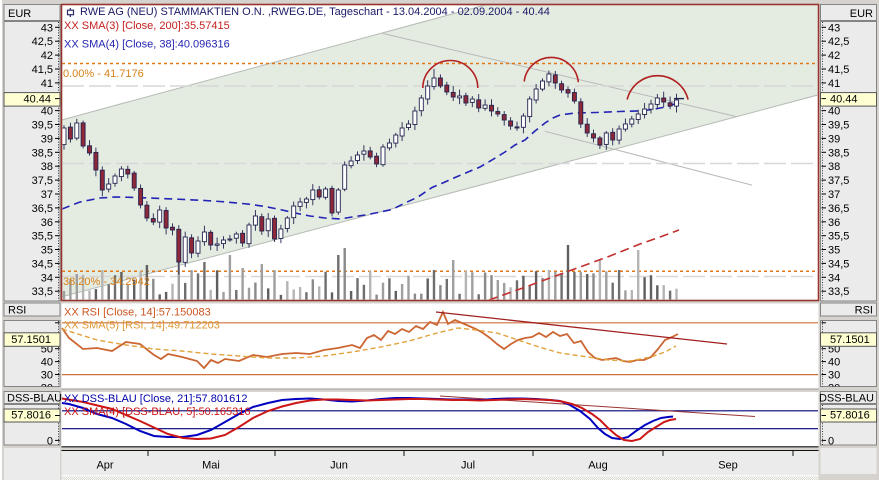 This screenshot has height=480, width=879. I want to click on svg-text:XX DSS-BLAU [Close, 21]:57.801: XX DSS-BLAU [Close, 21]:57.801612, so click(155, 399).